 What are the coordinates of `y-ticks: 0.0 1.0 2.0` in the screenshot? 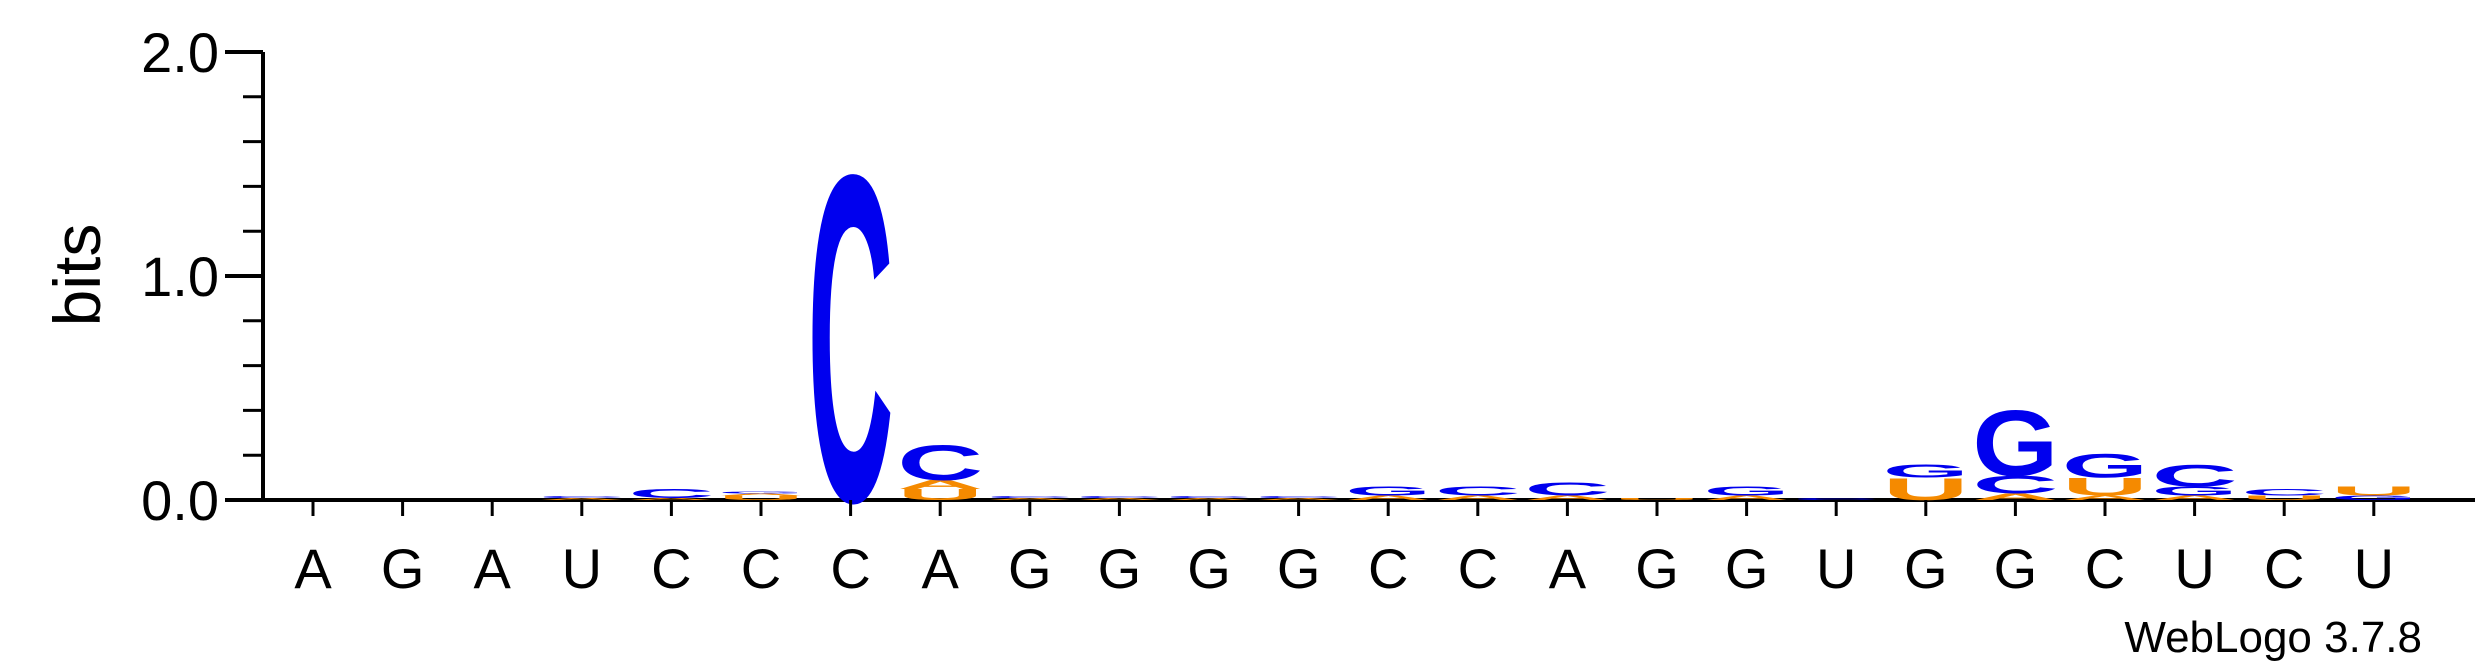 It's located at (202, 276).